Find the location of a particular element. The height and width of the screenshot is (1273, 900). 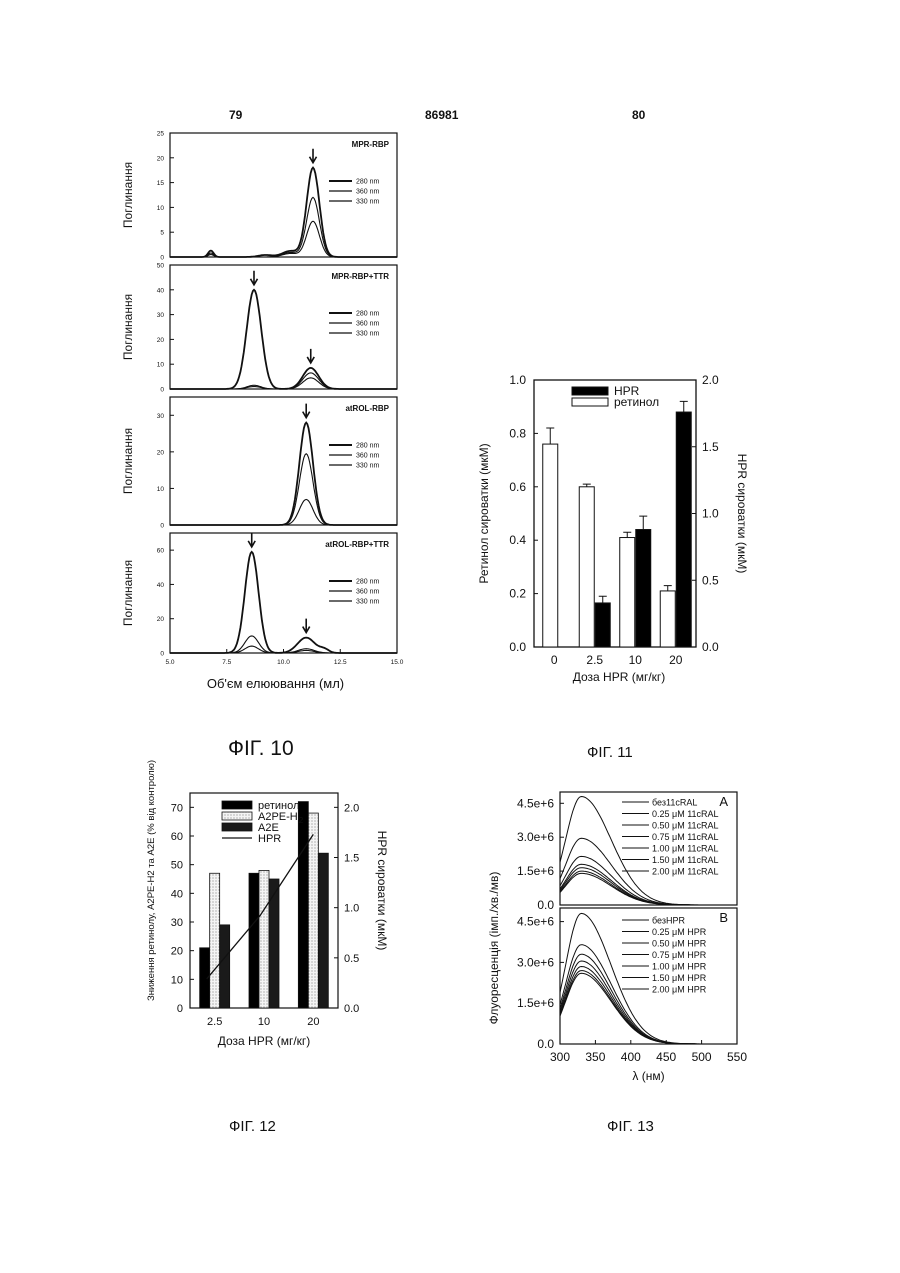

fig10-panel-1-ytick-label: 20 is located at coordinates (161, 340).